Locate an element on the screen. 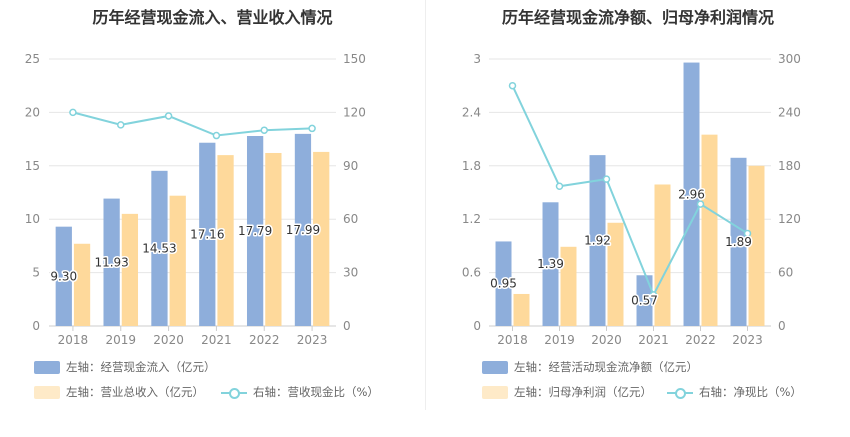 The height and width of the screenshot is (437, 850). y-left-tick-label: 3 is located at coordinates (477, 59).